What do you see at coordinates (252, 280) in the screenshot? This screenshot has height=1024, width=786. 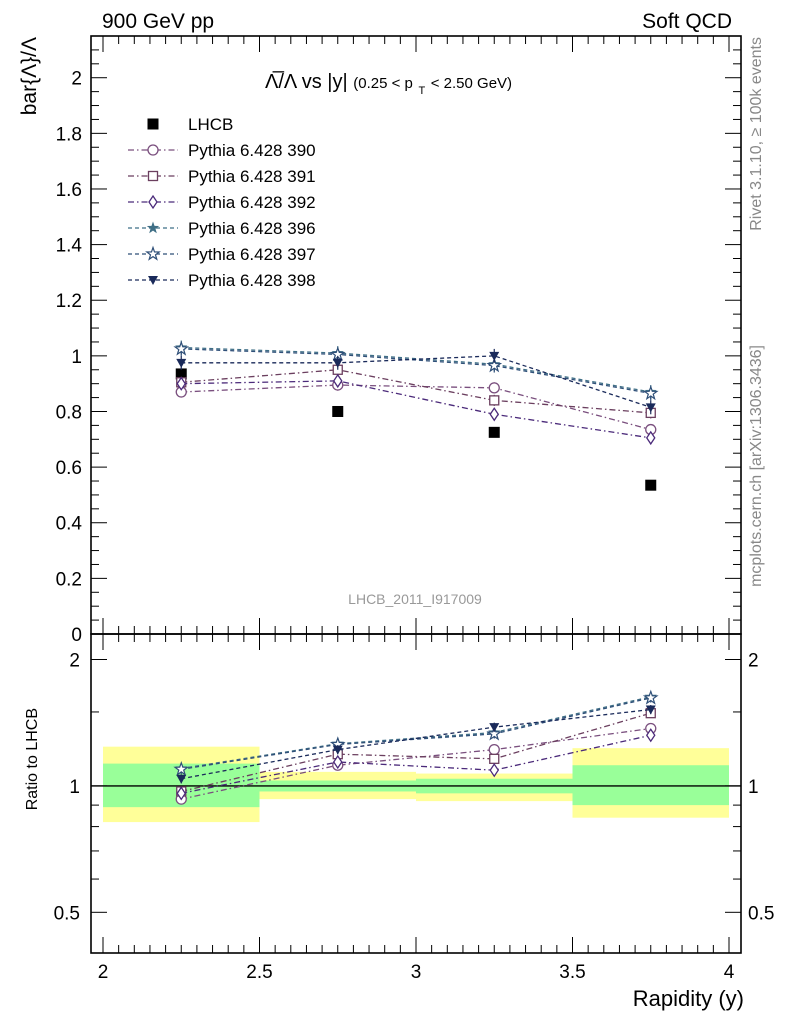 I see `legend-entry: Pythia 6.428 398` at bounding box center [252, 280].